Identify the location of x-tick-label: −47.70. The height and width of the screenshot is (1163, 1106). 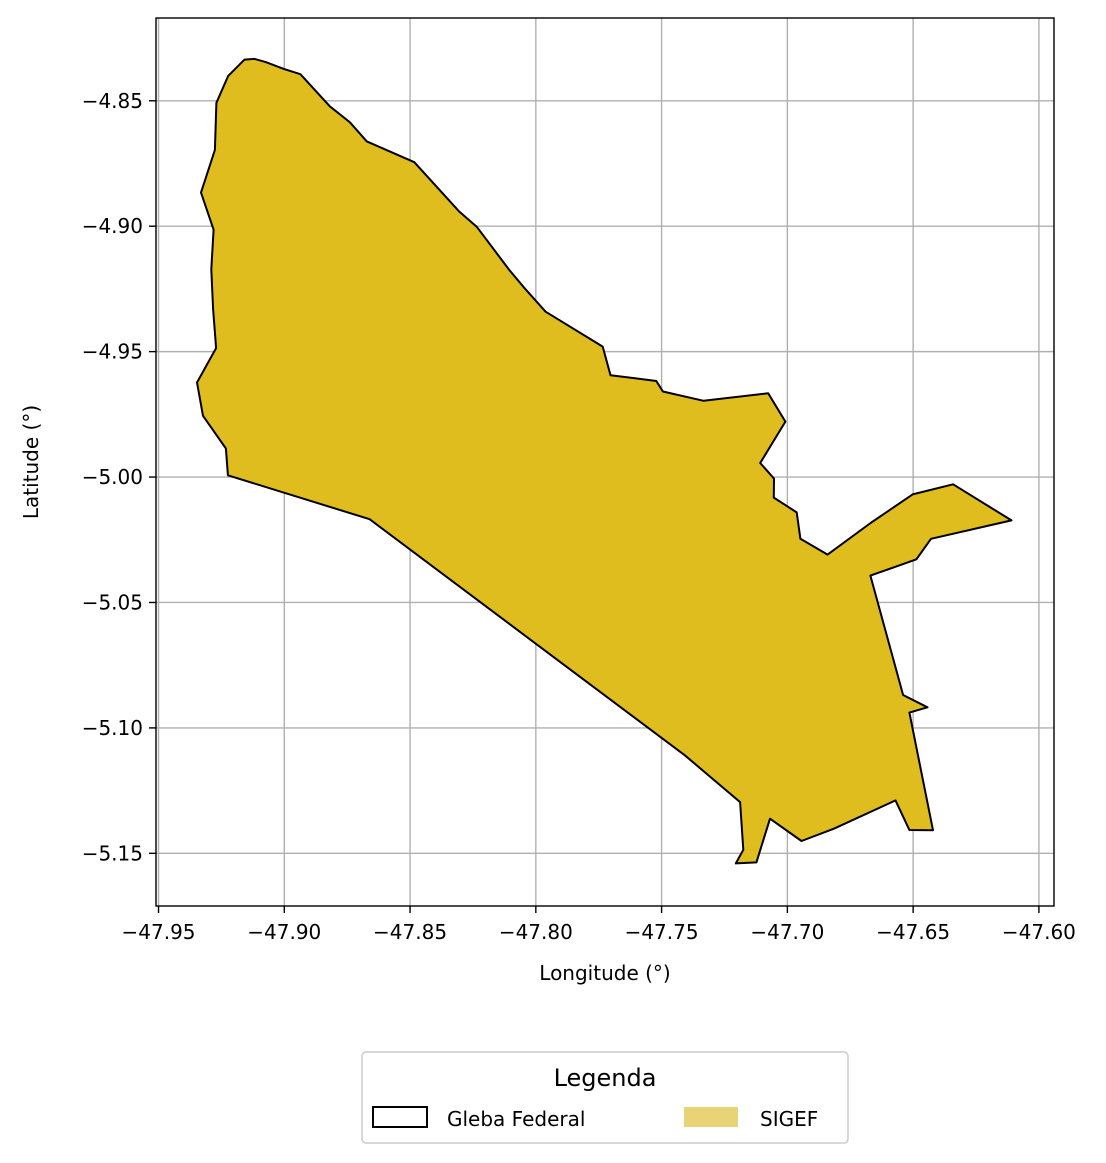
(787, 932).